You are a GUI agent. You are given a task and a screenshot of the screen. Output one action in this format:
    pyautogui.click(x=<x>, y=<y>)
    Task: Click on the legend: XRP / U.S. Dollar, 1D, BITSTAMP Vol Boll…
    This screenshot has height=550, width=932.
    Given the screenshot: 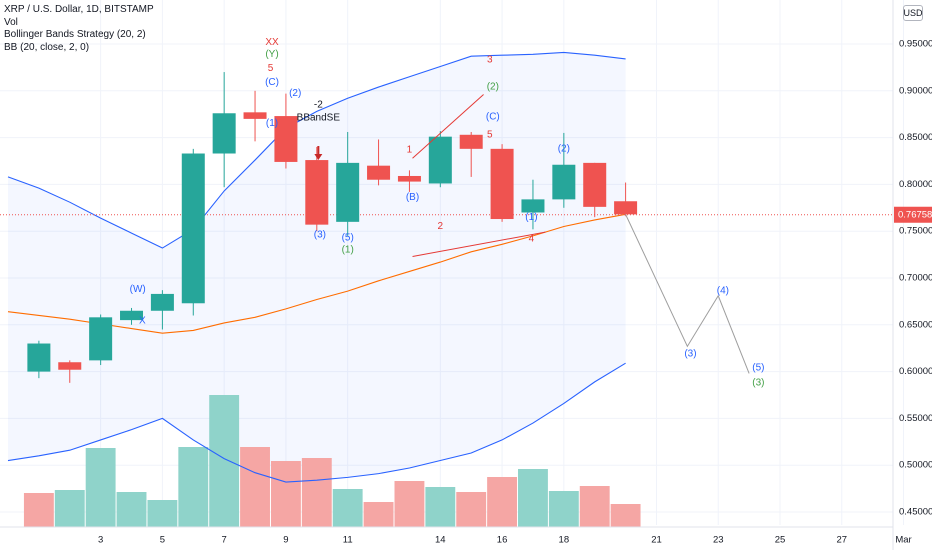 What is the action you would take?
    pyautogui.click(x=79, y=29)
    